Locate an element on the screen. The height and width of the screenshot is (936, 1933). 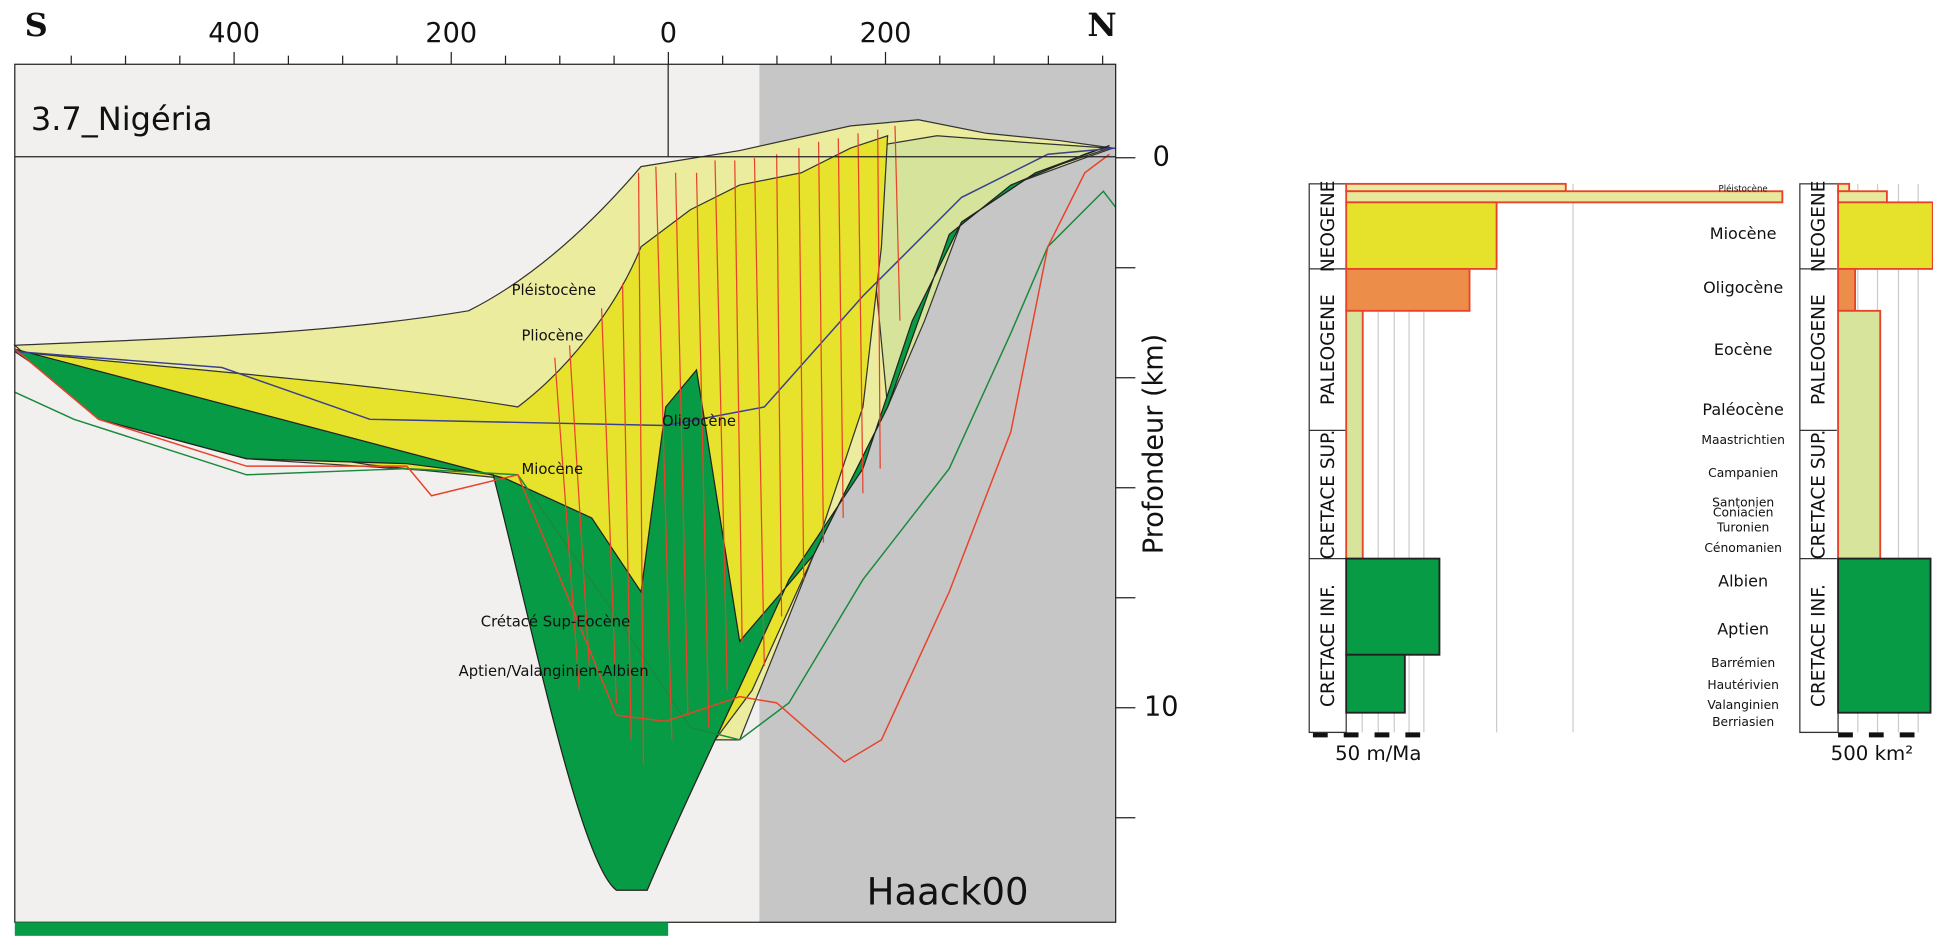
layer-label: Aptien/Valanginien-Albien is located at coordinates (554, 671).